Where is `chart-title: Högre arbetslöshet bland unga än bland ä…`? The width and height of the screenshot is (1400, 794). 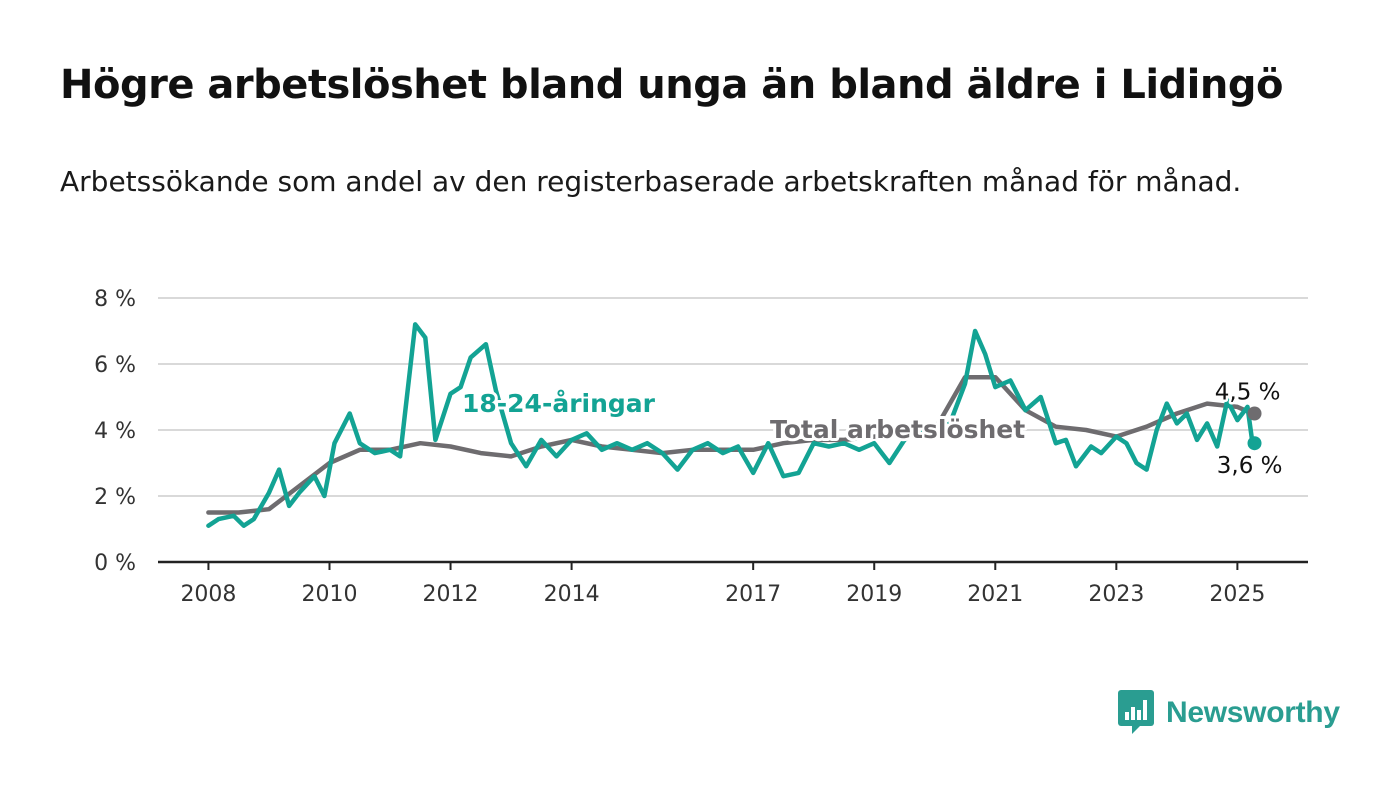
chart-title: Högre arbetslöshet bland unga än bland ä… is located at coordinates (671, 85).